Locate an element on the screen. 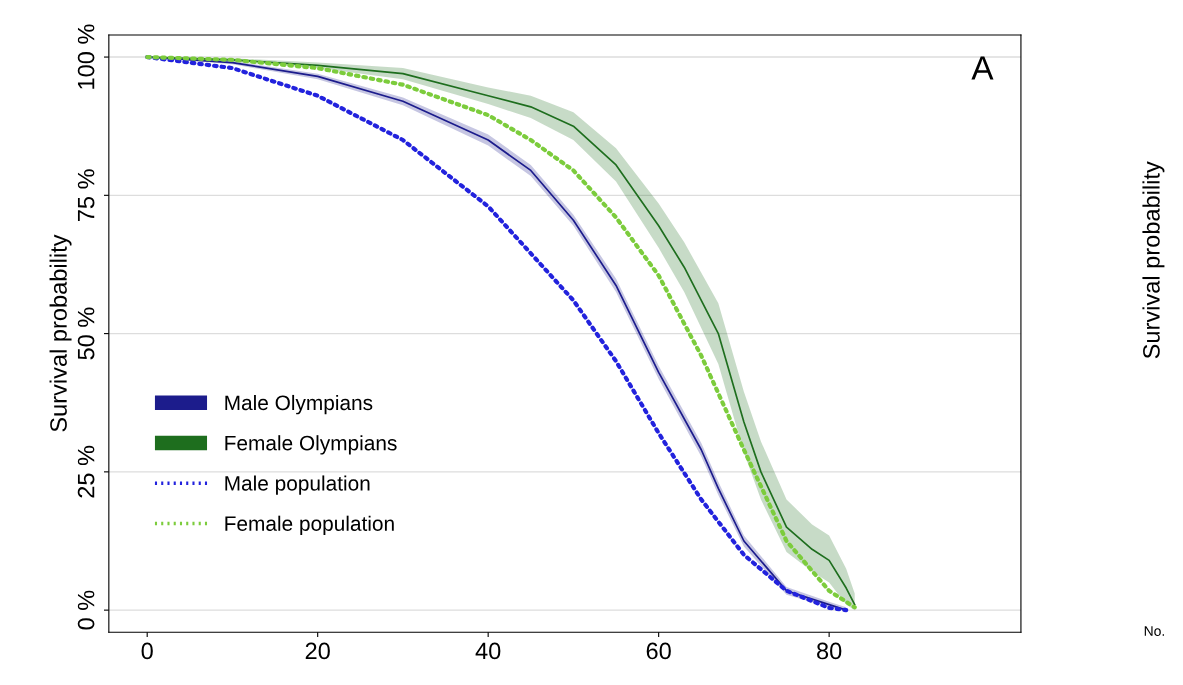 This screenshot has height=685, width=1183. y-tick-label: 50 % is located at coordinates (86, 333).